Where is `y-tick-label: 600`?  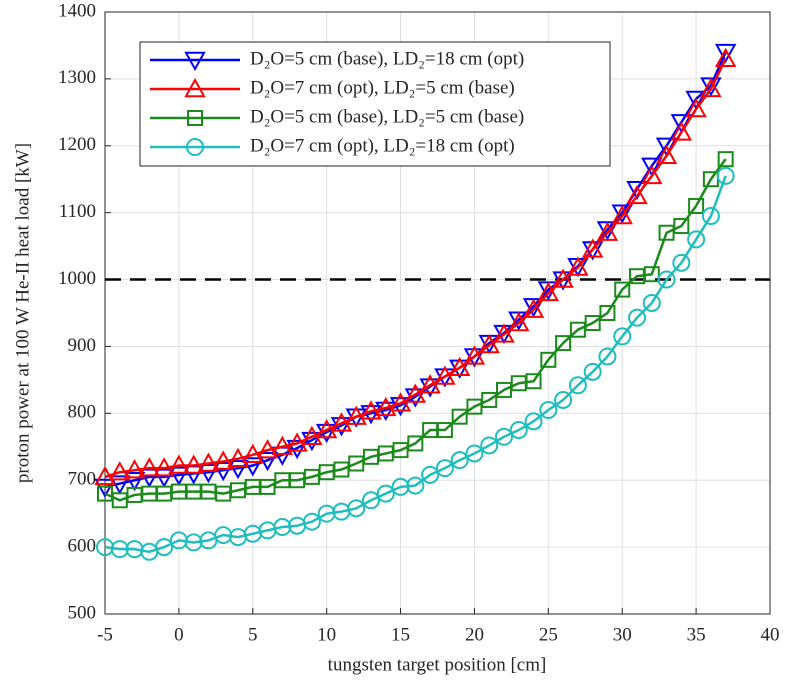
y-tick-label: 600 is located at coordinates (82, 545).